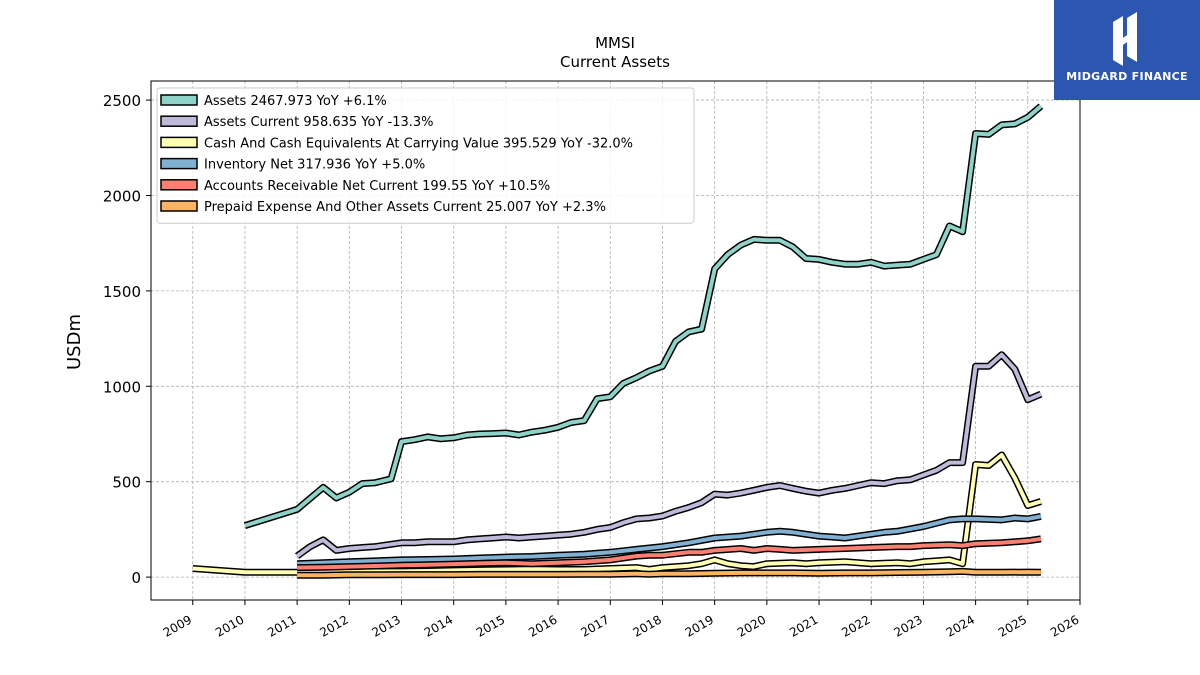  Describe the element at coordinates (319, 122) in the screenshot. I see `legend-label-1: Assets Current 958.635 YoY -13.3%` at that location.